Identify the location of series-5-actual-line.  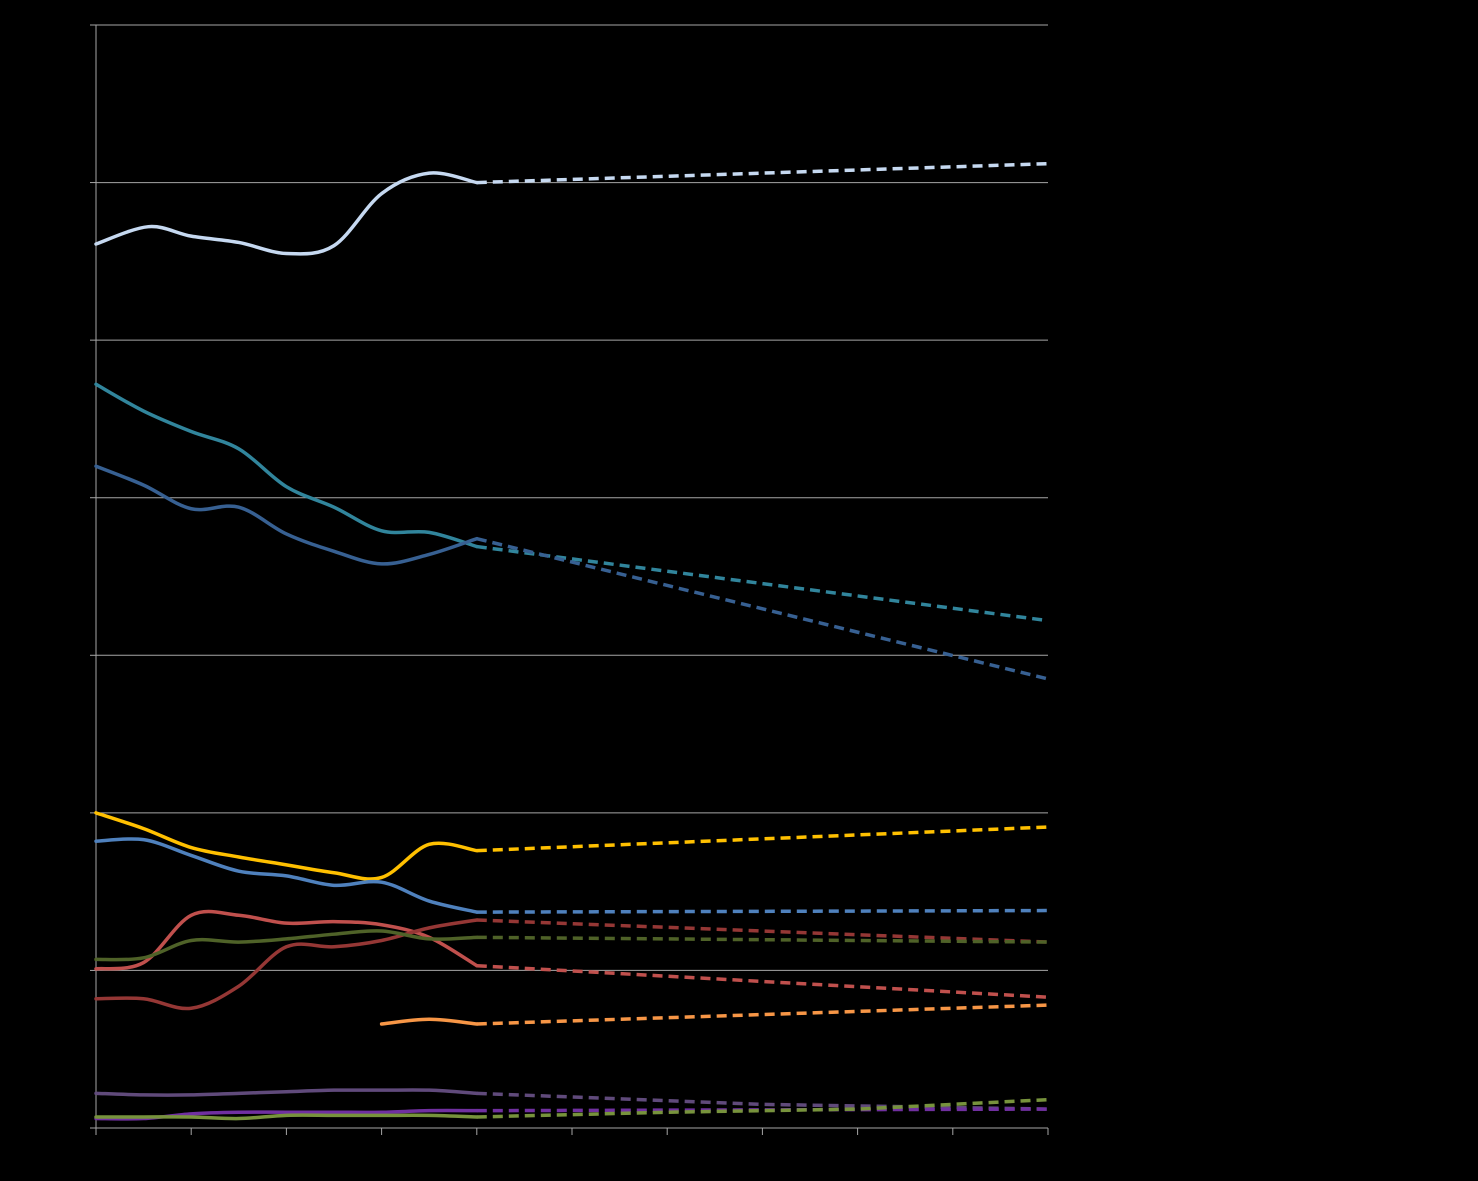
(286, 875).